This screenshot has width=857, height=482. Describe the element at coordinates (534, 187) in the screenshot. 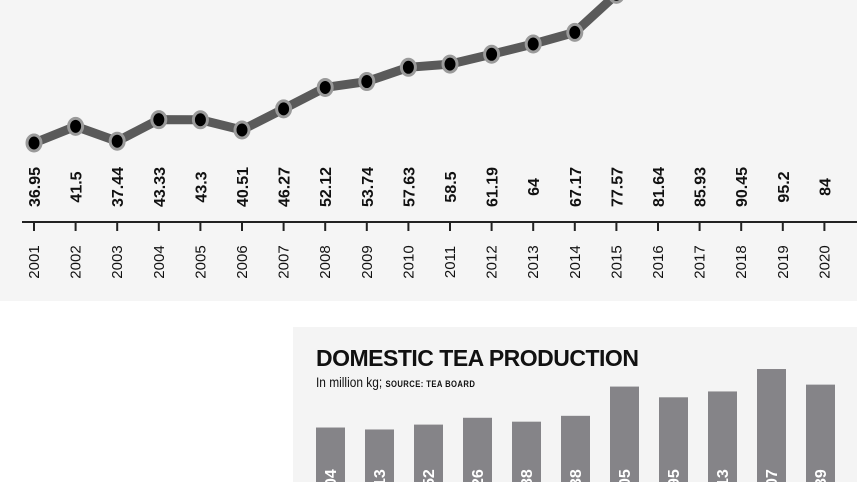

I see `data-label: 64` at that location.